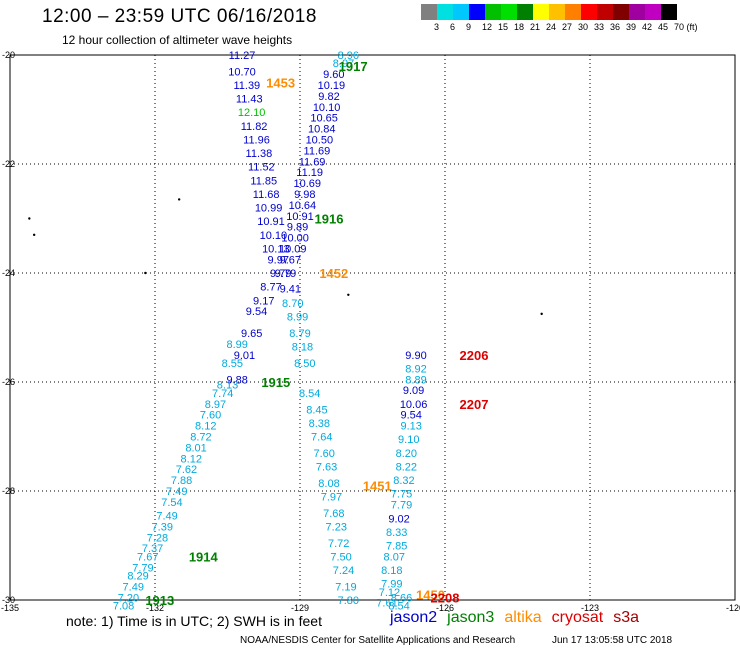 The width and height of the screenshot is (740, 650). Describe the element at coordinates (142, 568) in the screenshot. I see `wave-height-label: 7.79` at that location.